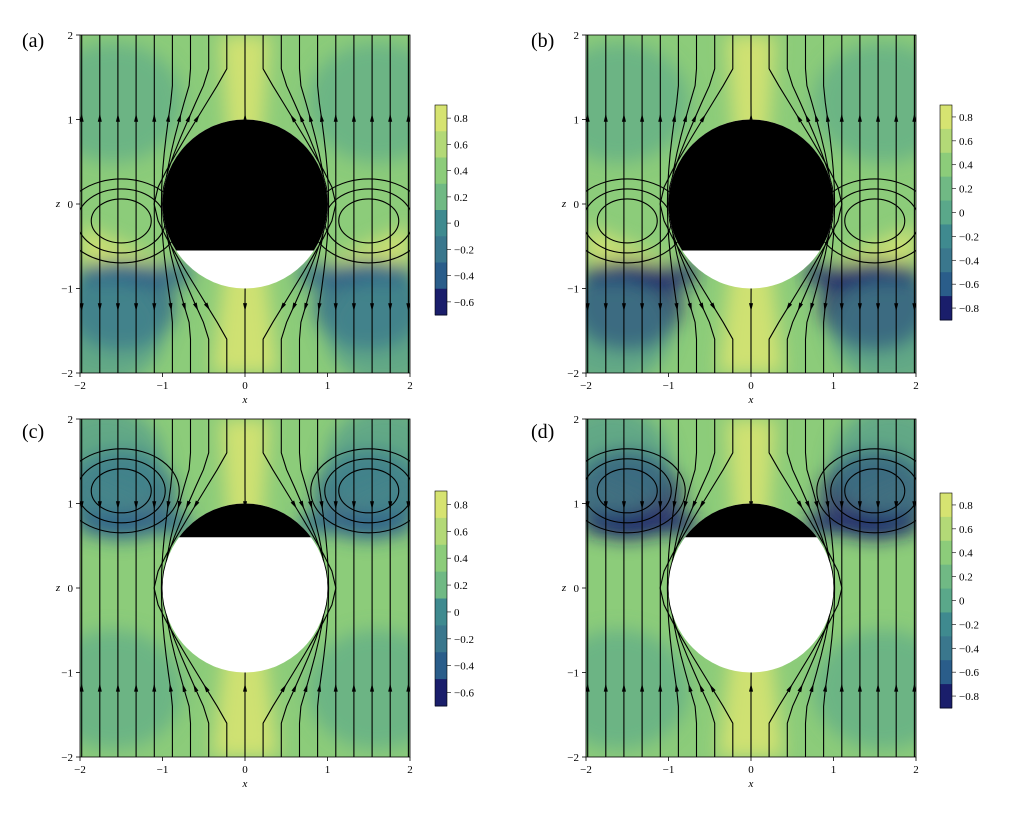  I want to click on panel-label: (d), so click(543, 432).